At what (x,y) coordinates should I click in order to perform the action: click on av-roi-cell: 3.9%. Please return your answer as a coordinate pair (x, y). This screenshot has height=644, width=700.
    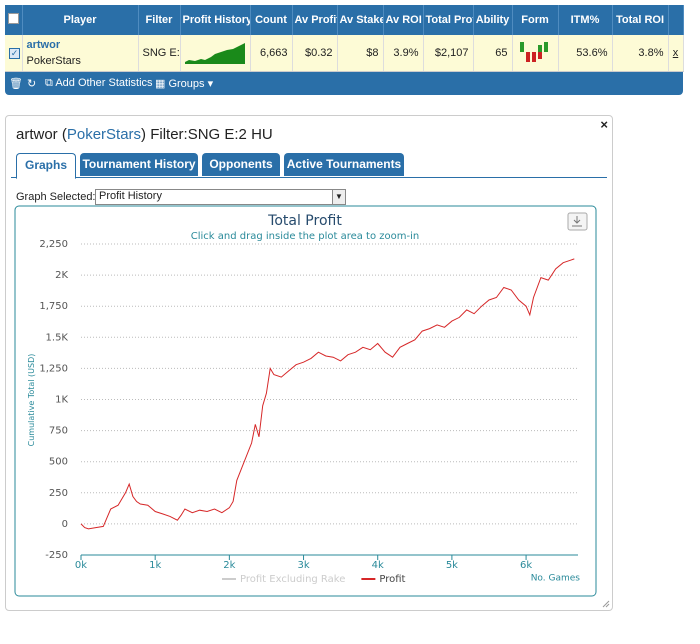
    Looking at the image, I should click on (403, 53).